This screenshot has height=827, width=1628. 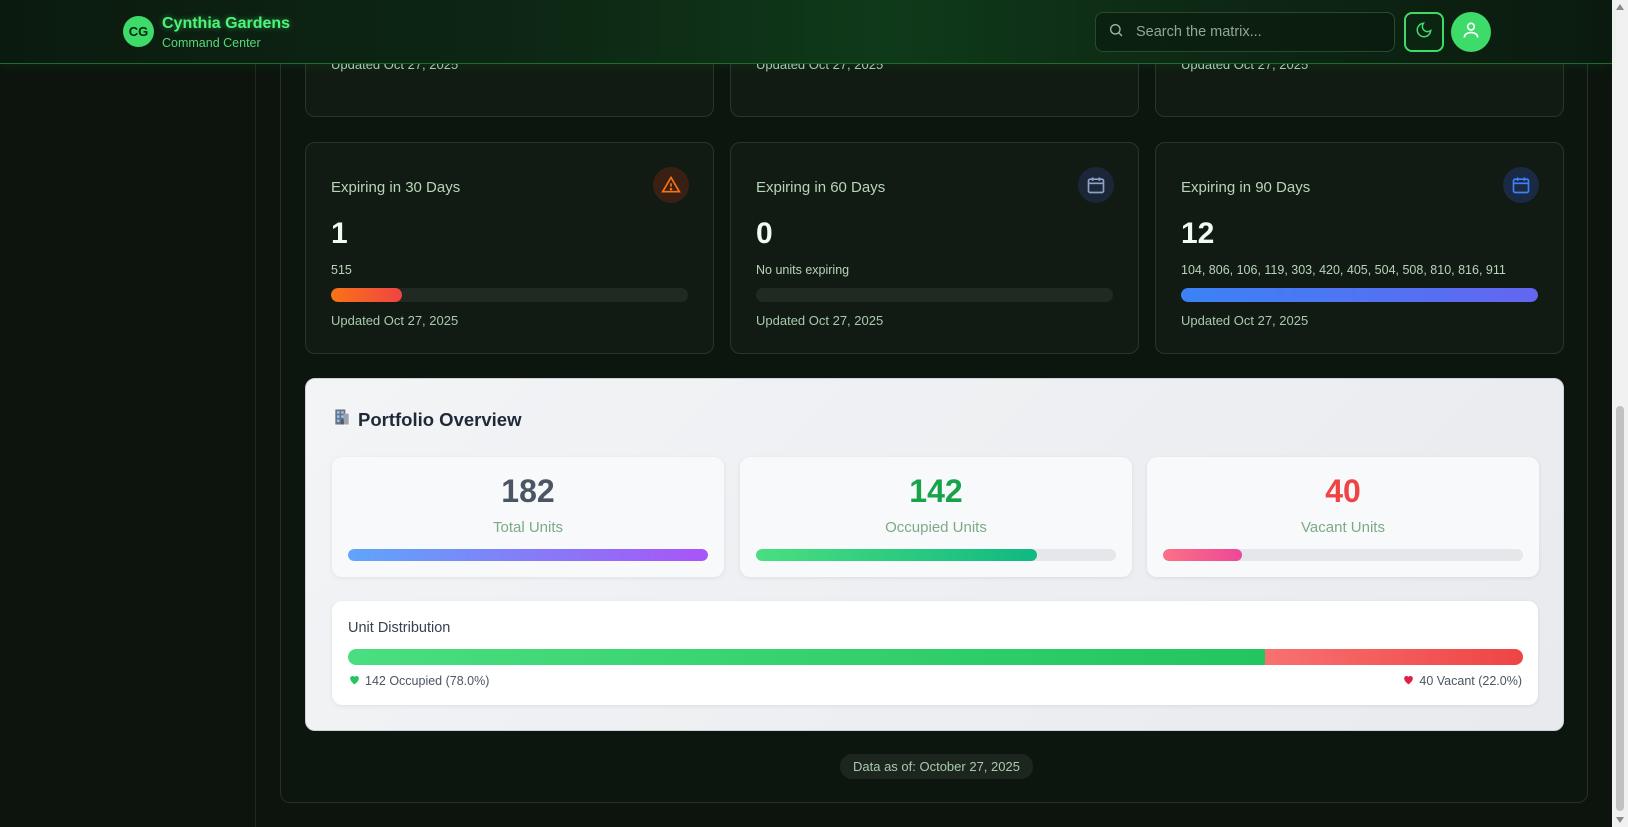 What do you see at coordinates (528, 491) in the screenshot?
I see `stat-value: 182` at bounding box center [528, 491].